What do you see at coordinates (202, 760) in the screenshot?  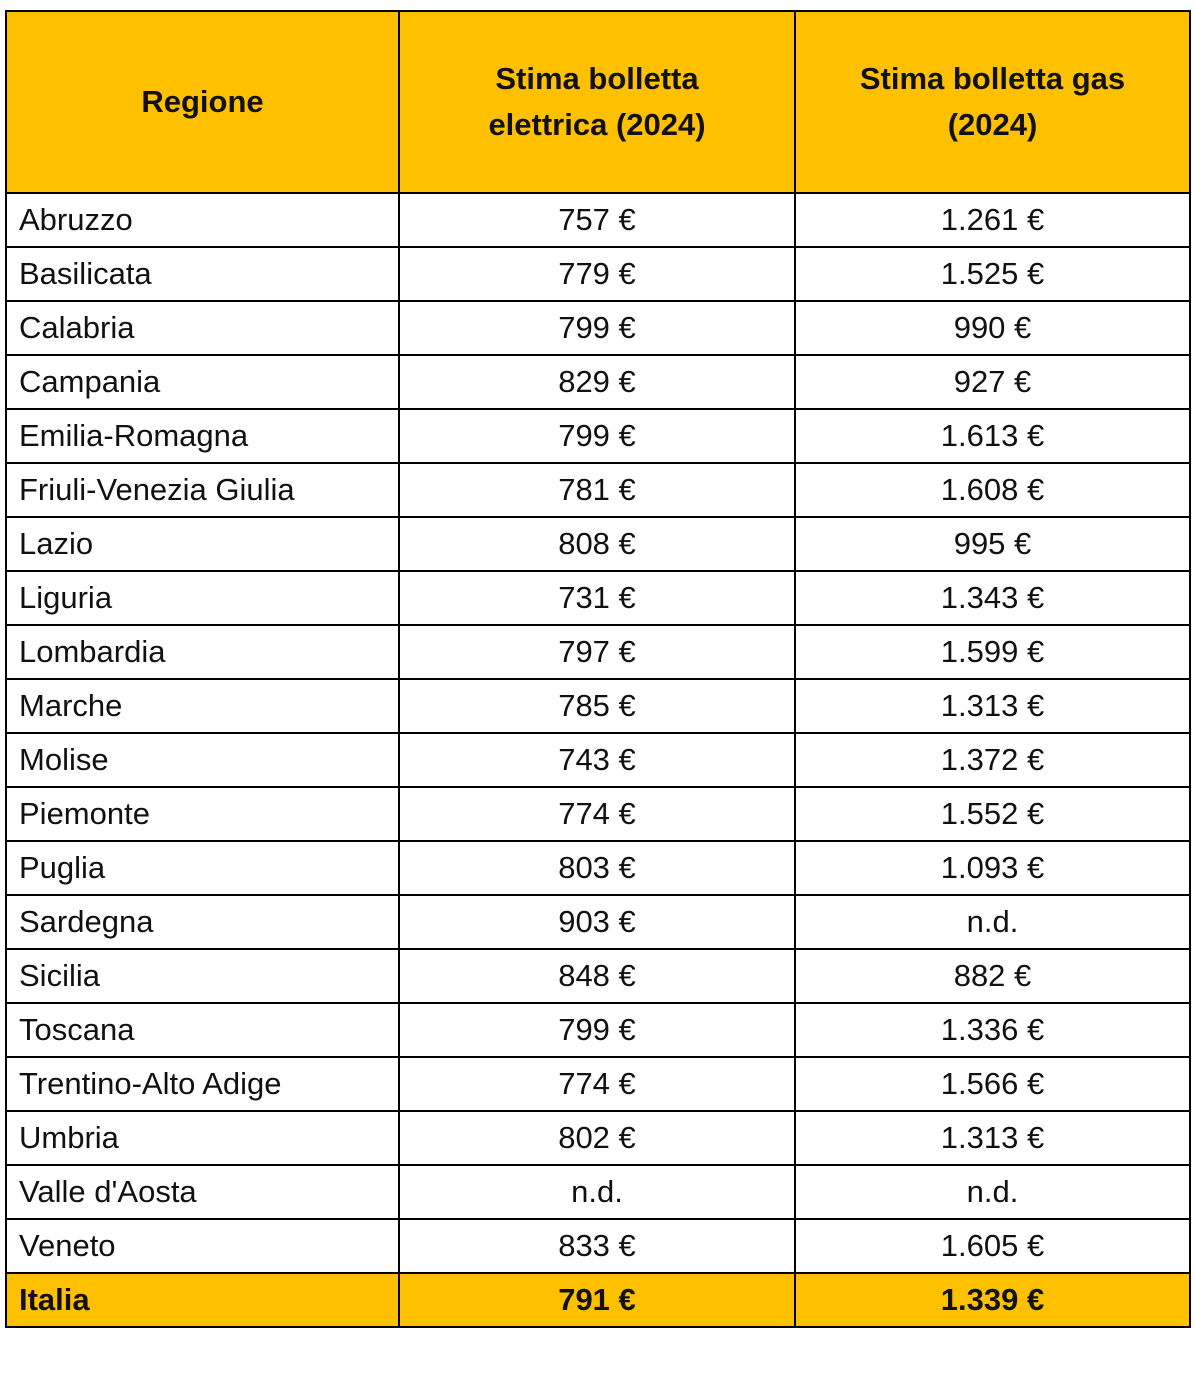 I see `region-cell: Molise` at bounding box center [202, 760].